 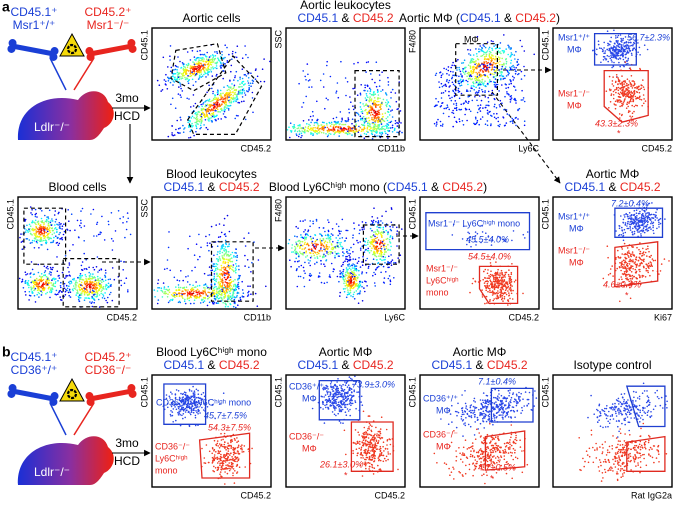 I want to click on plot-title: CD45.1 & CD45.2, so click(x=211, y=187).